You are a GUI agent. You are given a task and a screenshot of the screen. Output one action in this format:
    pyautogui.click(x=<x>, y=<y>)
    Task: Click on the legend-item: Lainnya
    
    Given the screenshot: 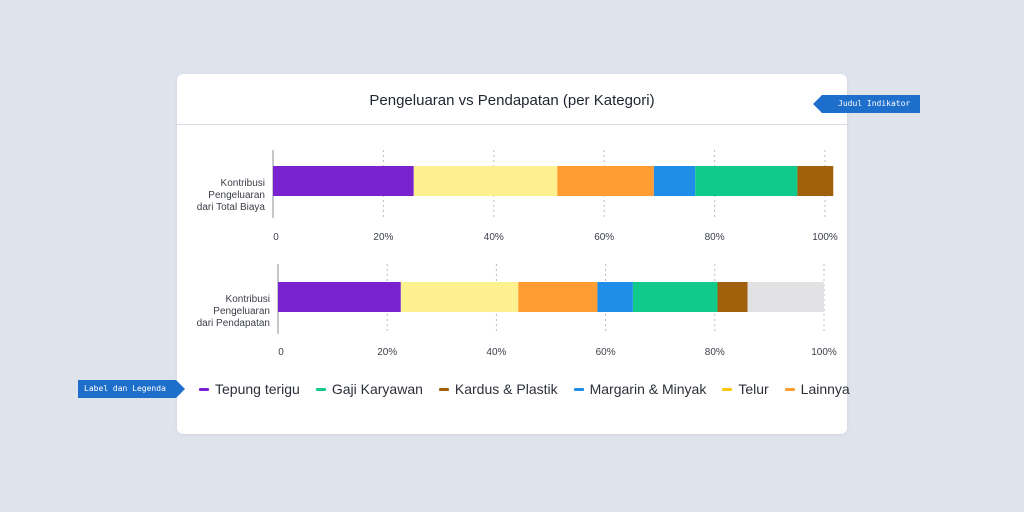 What is the action you would take?
    pyautogui.click(x=817, y=389)
    